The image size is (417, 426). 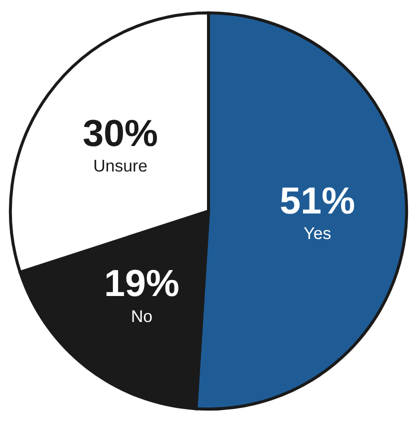 I want to click on slice-label: Yes, so click(x=318, y=234).